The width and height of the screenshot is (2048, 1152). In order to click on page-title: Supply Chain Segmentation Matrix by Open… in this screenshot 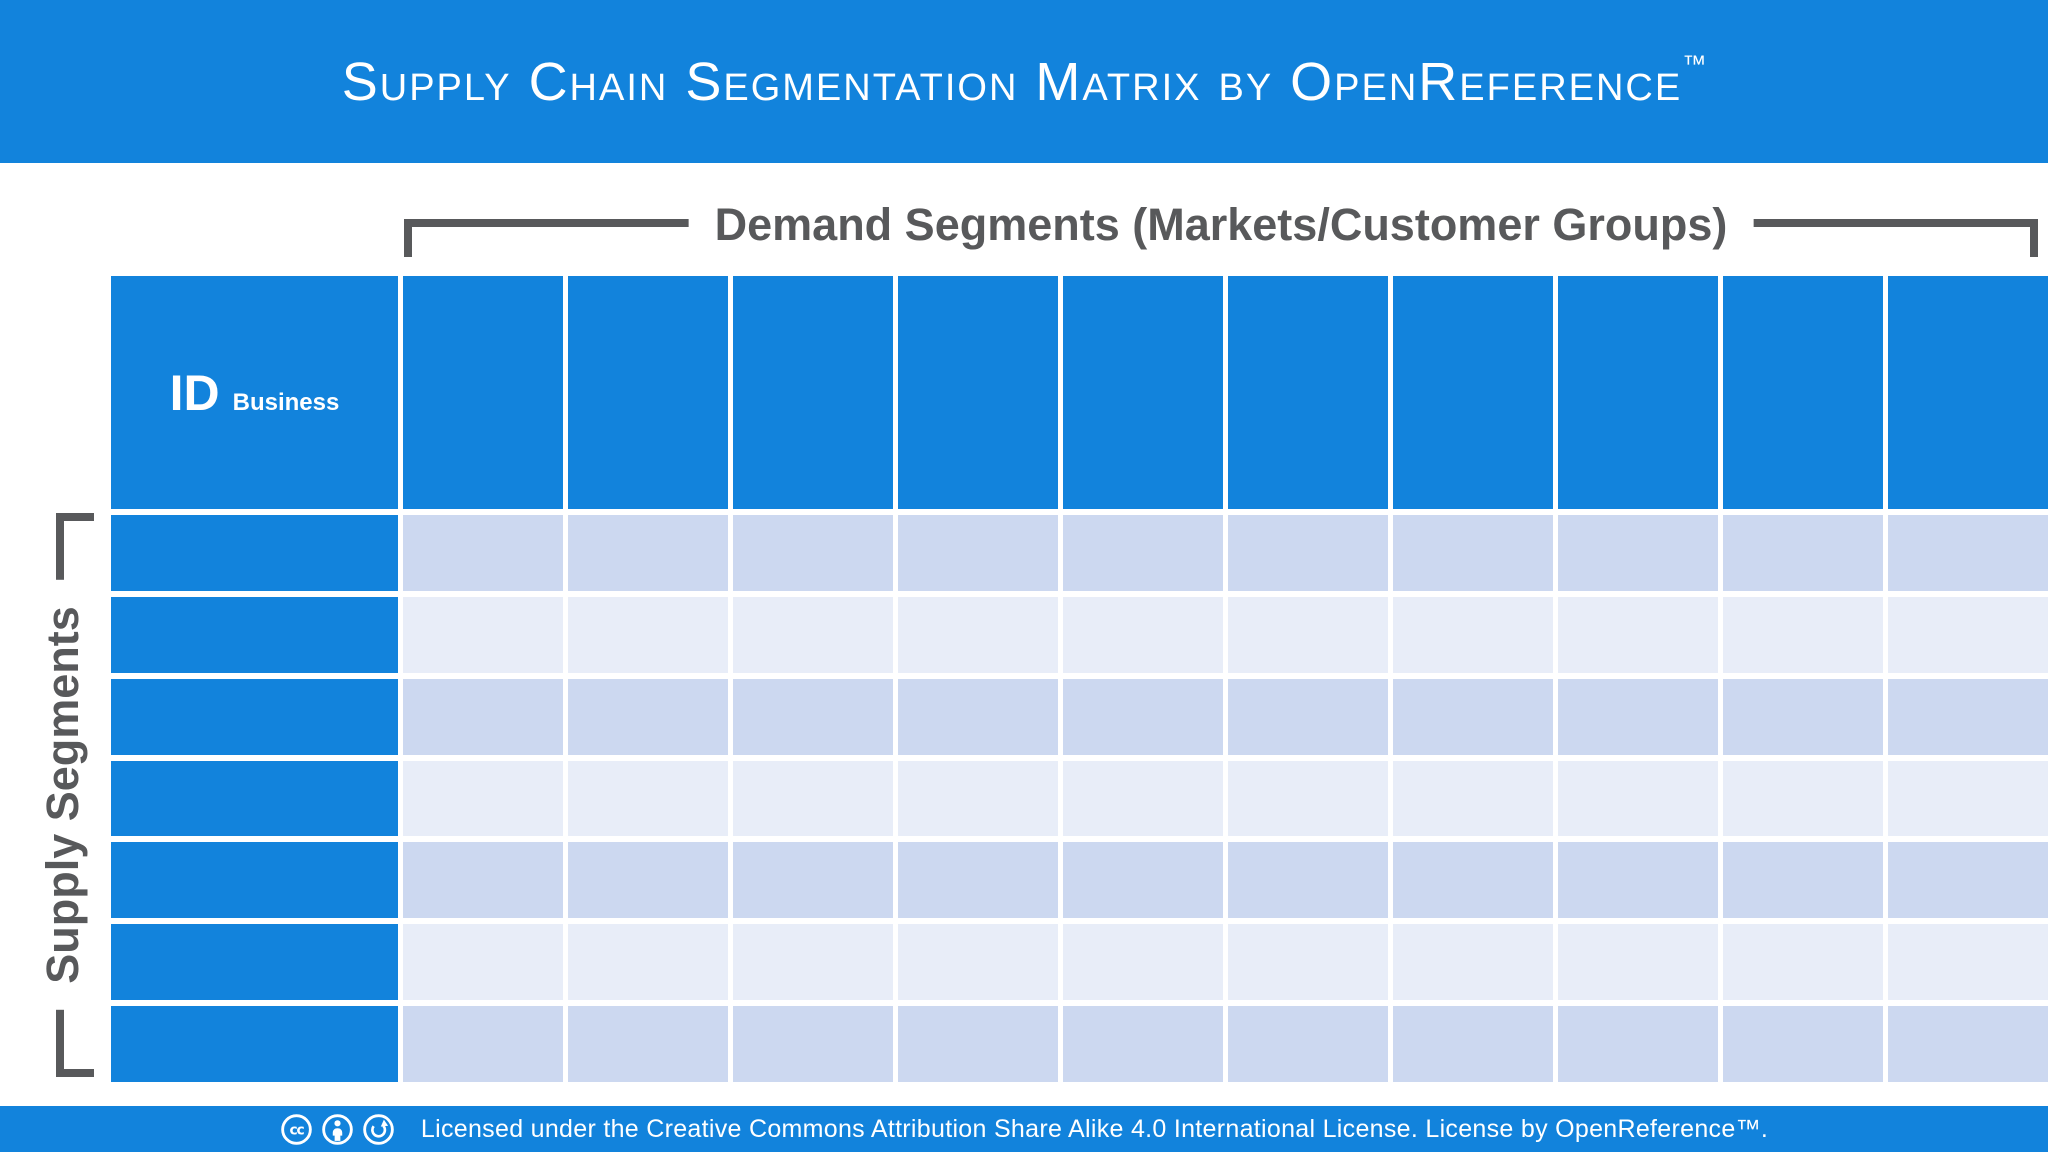, I will do `click(1024, 79)`.